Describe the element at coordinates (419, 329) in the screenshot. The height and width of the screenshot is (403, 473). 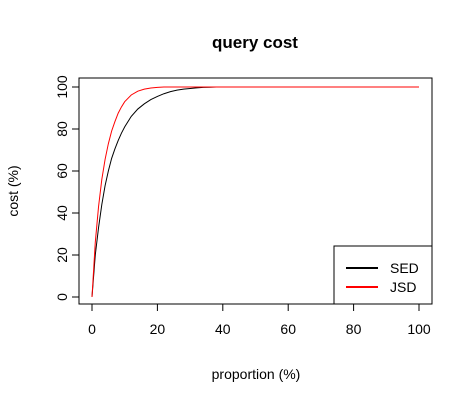
I see `x-tick-label: 100` at that location.